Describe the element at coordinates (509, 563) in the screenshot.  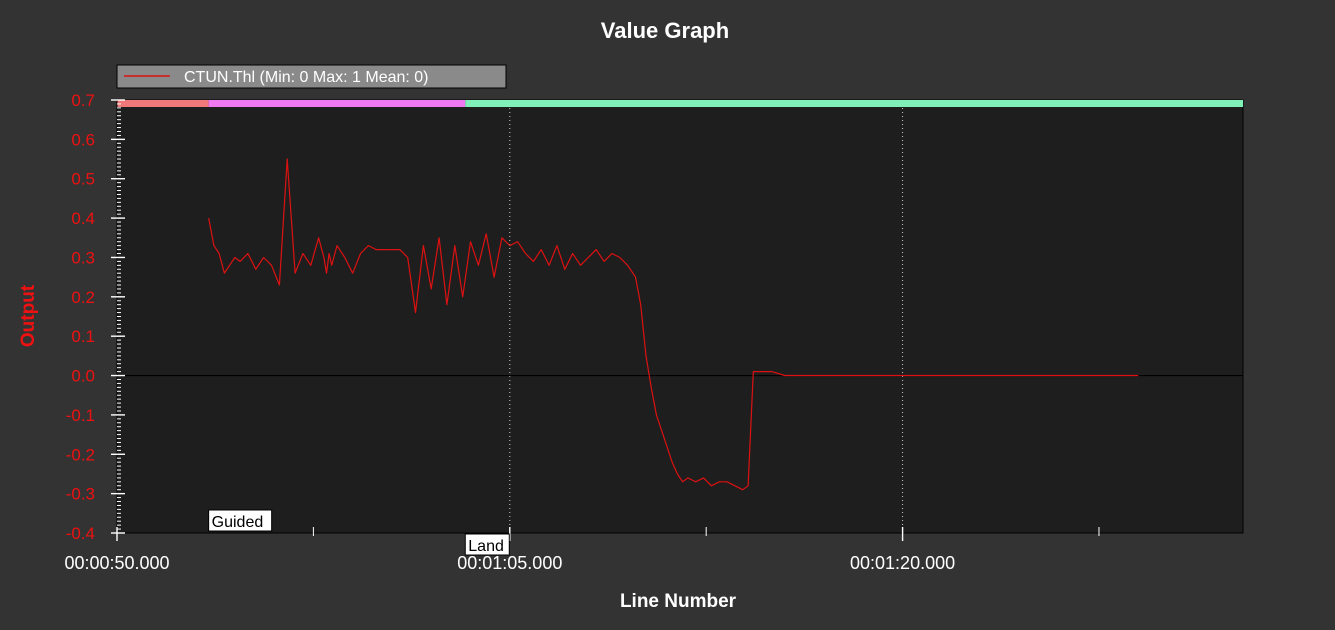
I see `x-tick-label: 00:01:05.000` at that location.